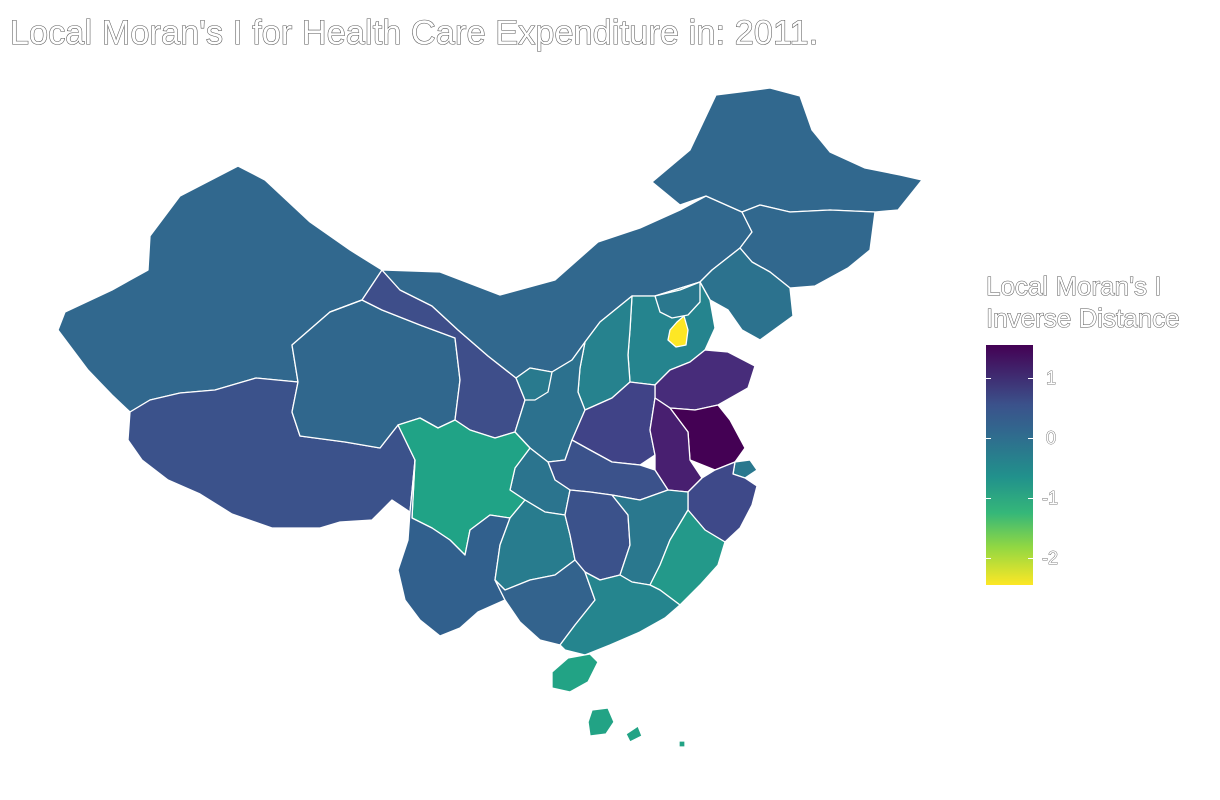 The height and width of the screenshot is (800, 1220). Describe the element at coordinates (1051, 438) in the screenshot. I see `legend-tick-label: 0` at that location.